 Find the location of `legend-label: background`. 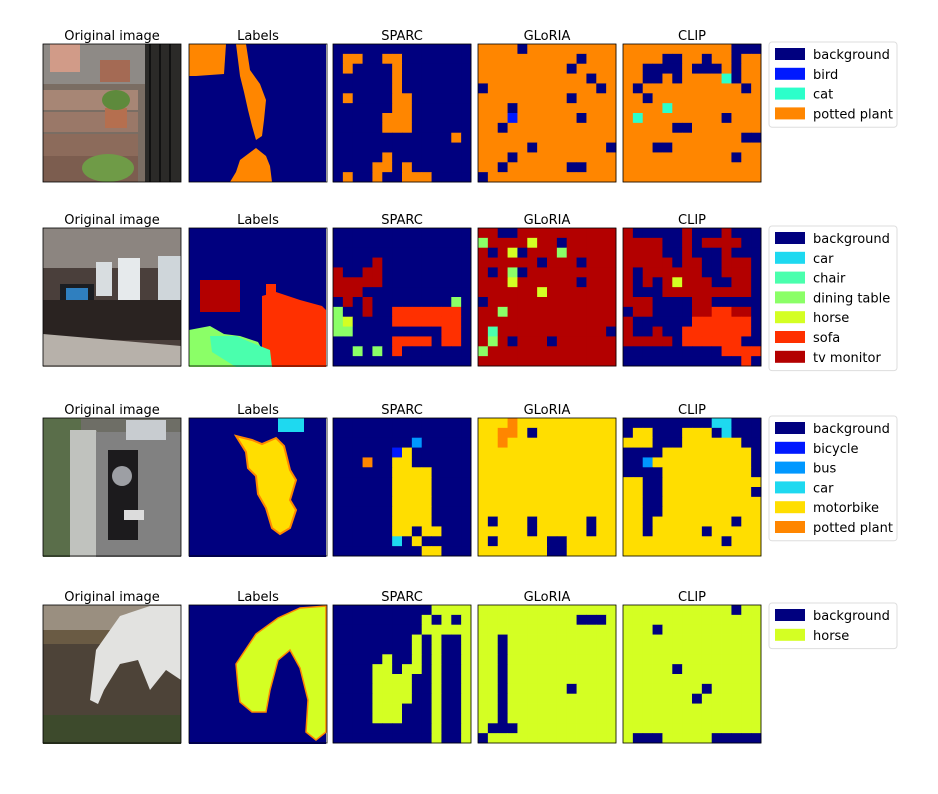

legend-label: background is located at coordinates (851, 239).